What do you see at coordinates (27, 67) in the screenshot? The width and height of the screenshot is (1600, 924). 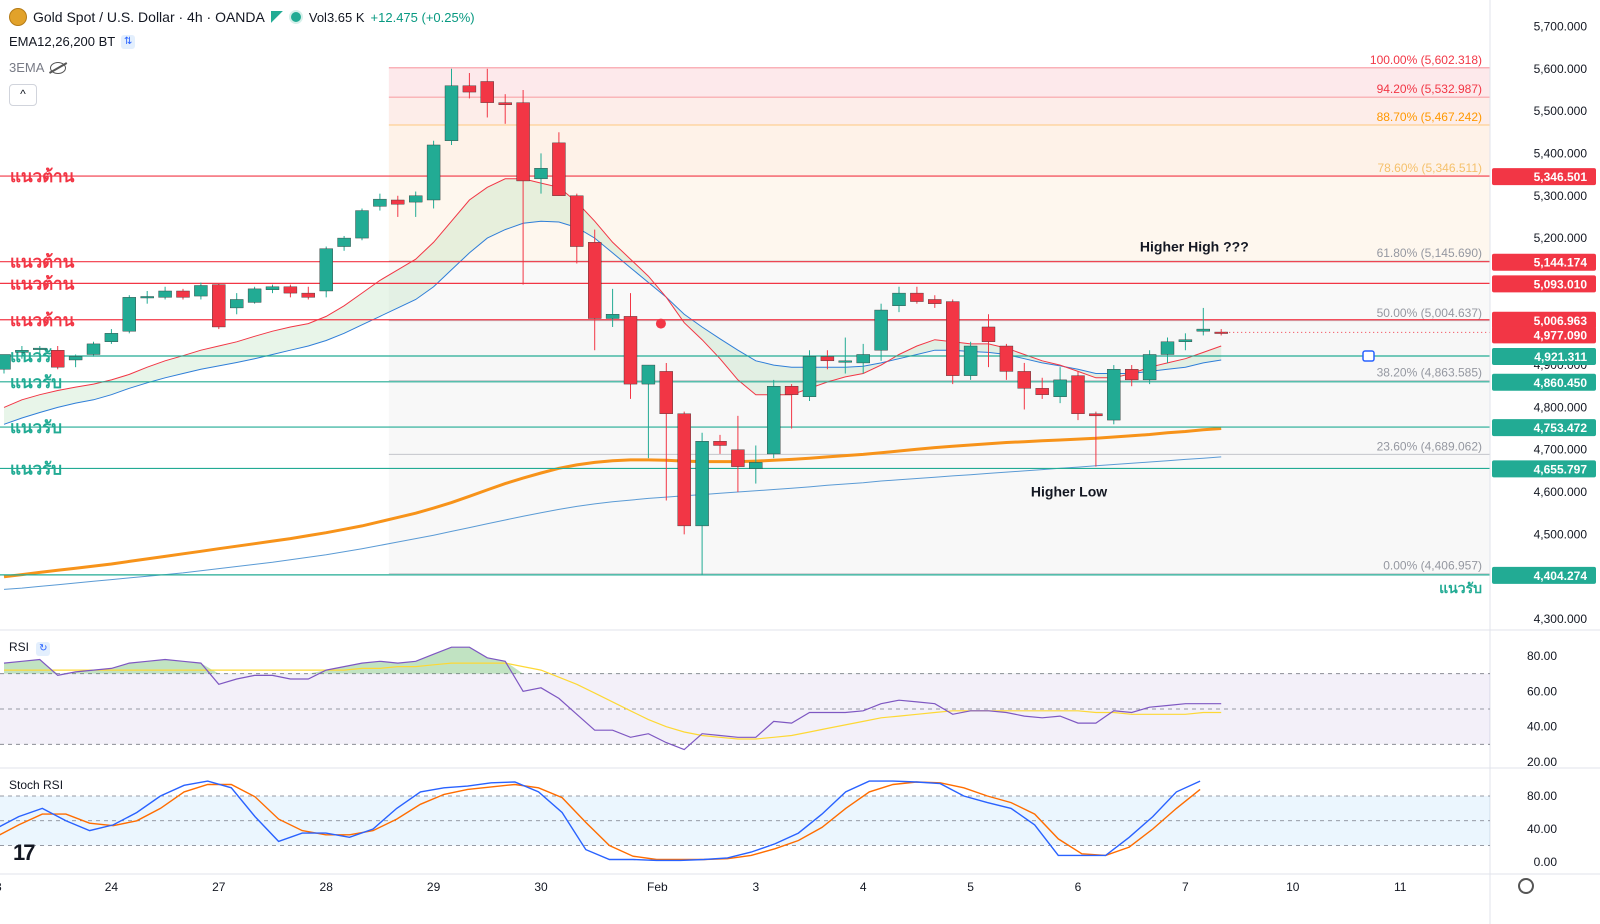 I see `ema3-indicator-label: 3EMA` at bounding box center [27, 67].